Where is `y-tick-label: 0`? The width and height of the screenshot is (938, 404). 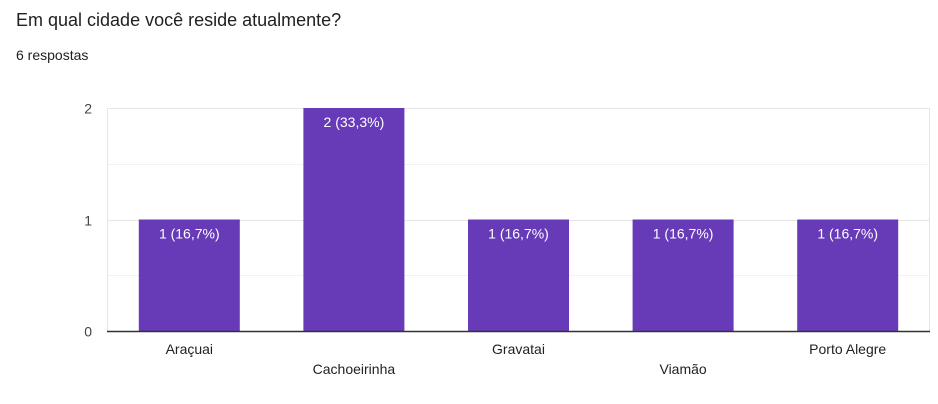 y-tick-label: 0 is located at coordinates (88, 332).